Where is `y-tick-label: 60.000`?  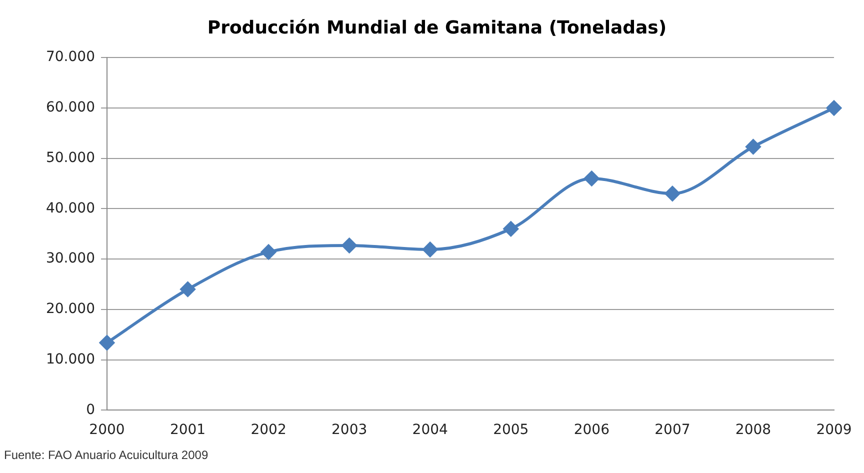
y-tick-label: 60.000 is located at coordinates (70, 108).